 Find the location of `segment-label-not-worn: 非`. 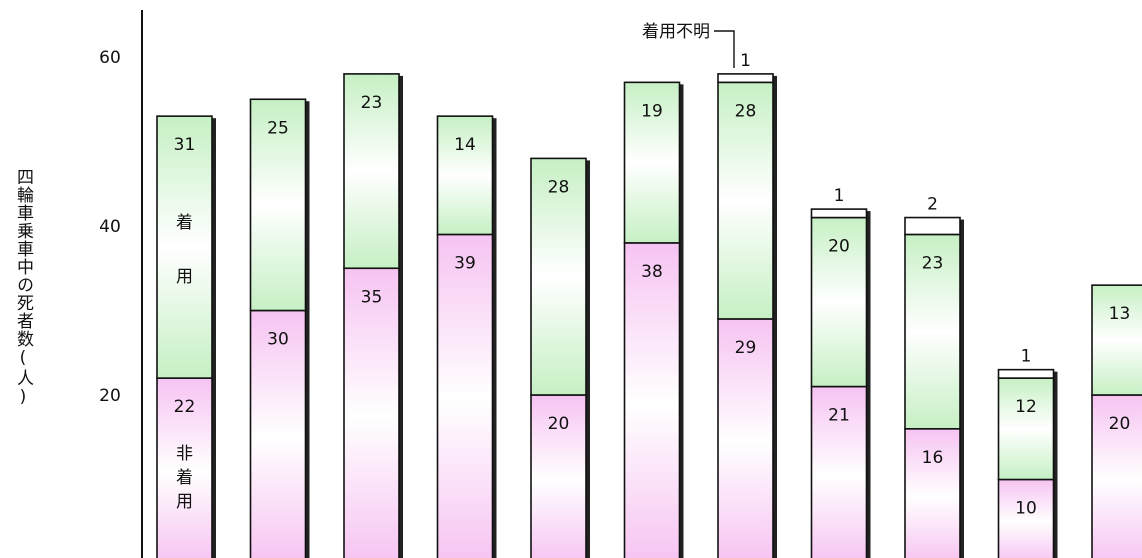

segment-label-not-worn: 非 is located at coordinates (184, 454).